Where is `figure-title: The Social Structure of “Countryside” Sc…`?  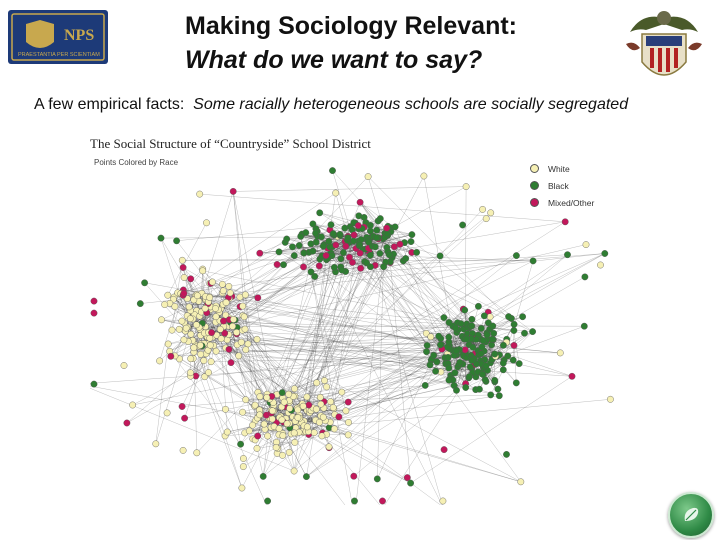 figure-title: The Social Structure of “Countryside” Sc… is located at coordinates (230, 143).